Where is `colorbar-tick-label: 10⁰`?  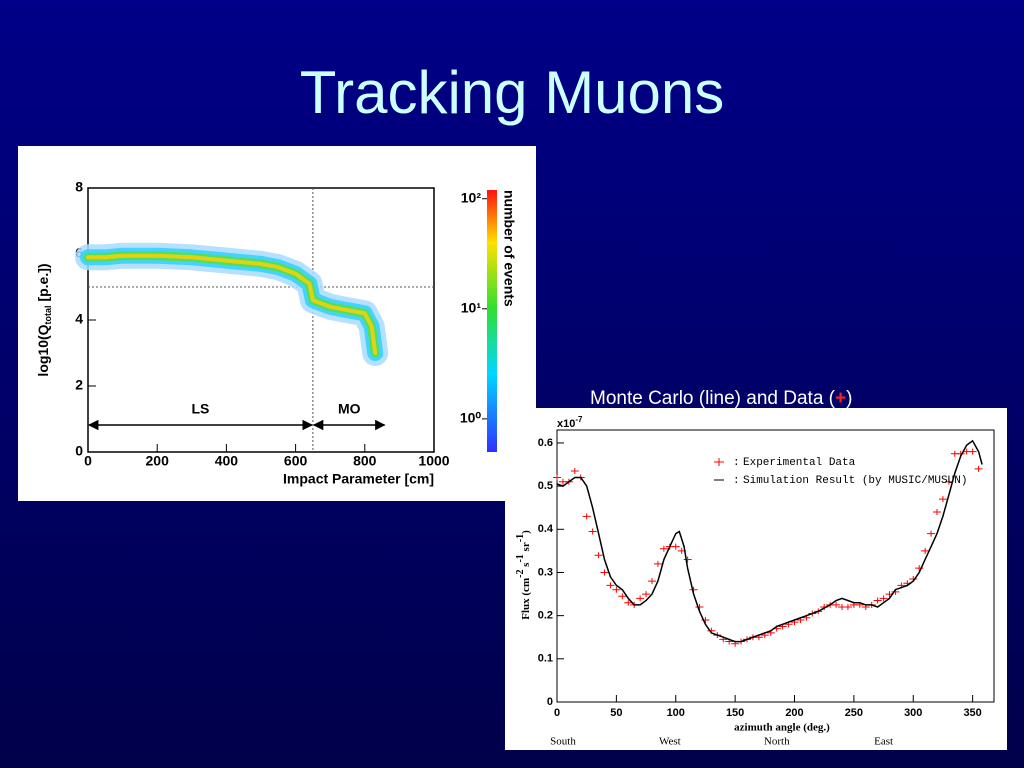 colorbar-tick-label: 10⁰ is located at coordinates (471, 418).